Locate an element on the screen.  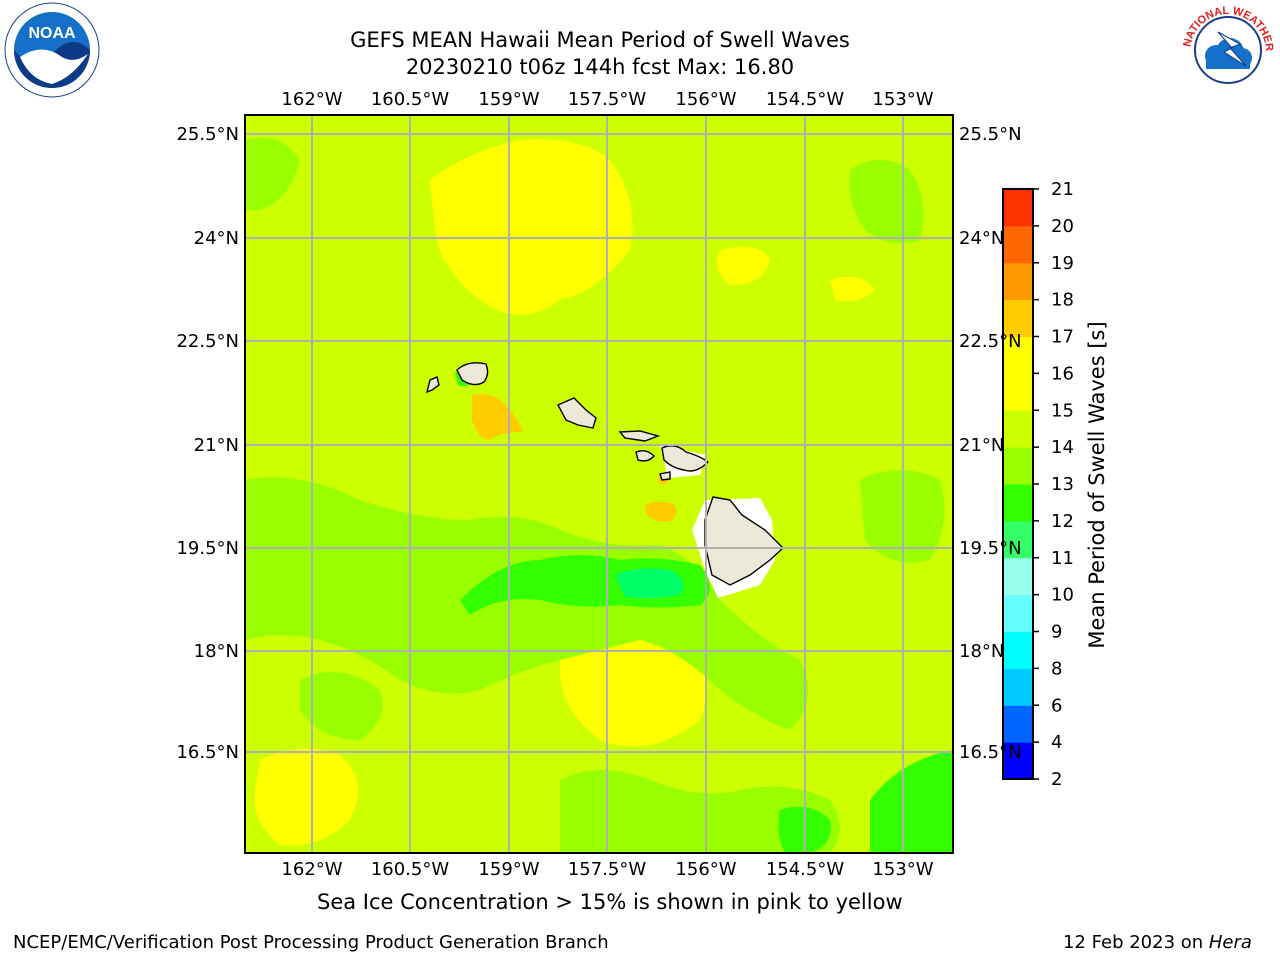
colorbar-tick-label: 21 is located at coordinates (1062, 189).